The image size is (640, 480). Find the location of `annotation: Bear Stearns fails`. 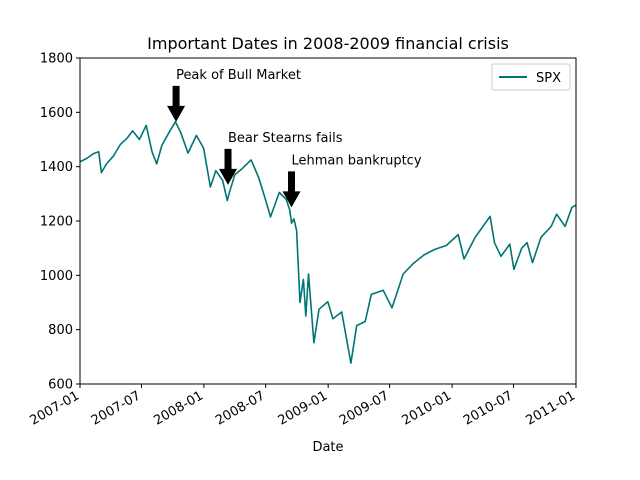

annotation: Bear Stearns fails is located at coordinates (281, 158).